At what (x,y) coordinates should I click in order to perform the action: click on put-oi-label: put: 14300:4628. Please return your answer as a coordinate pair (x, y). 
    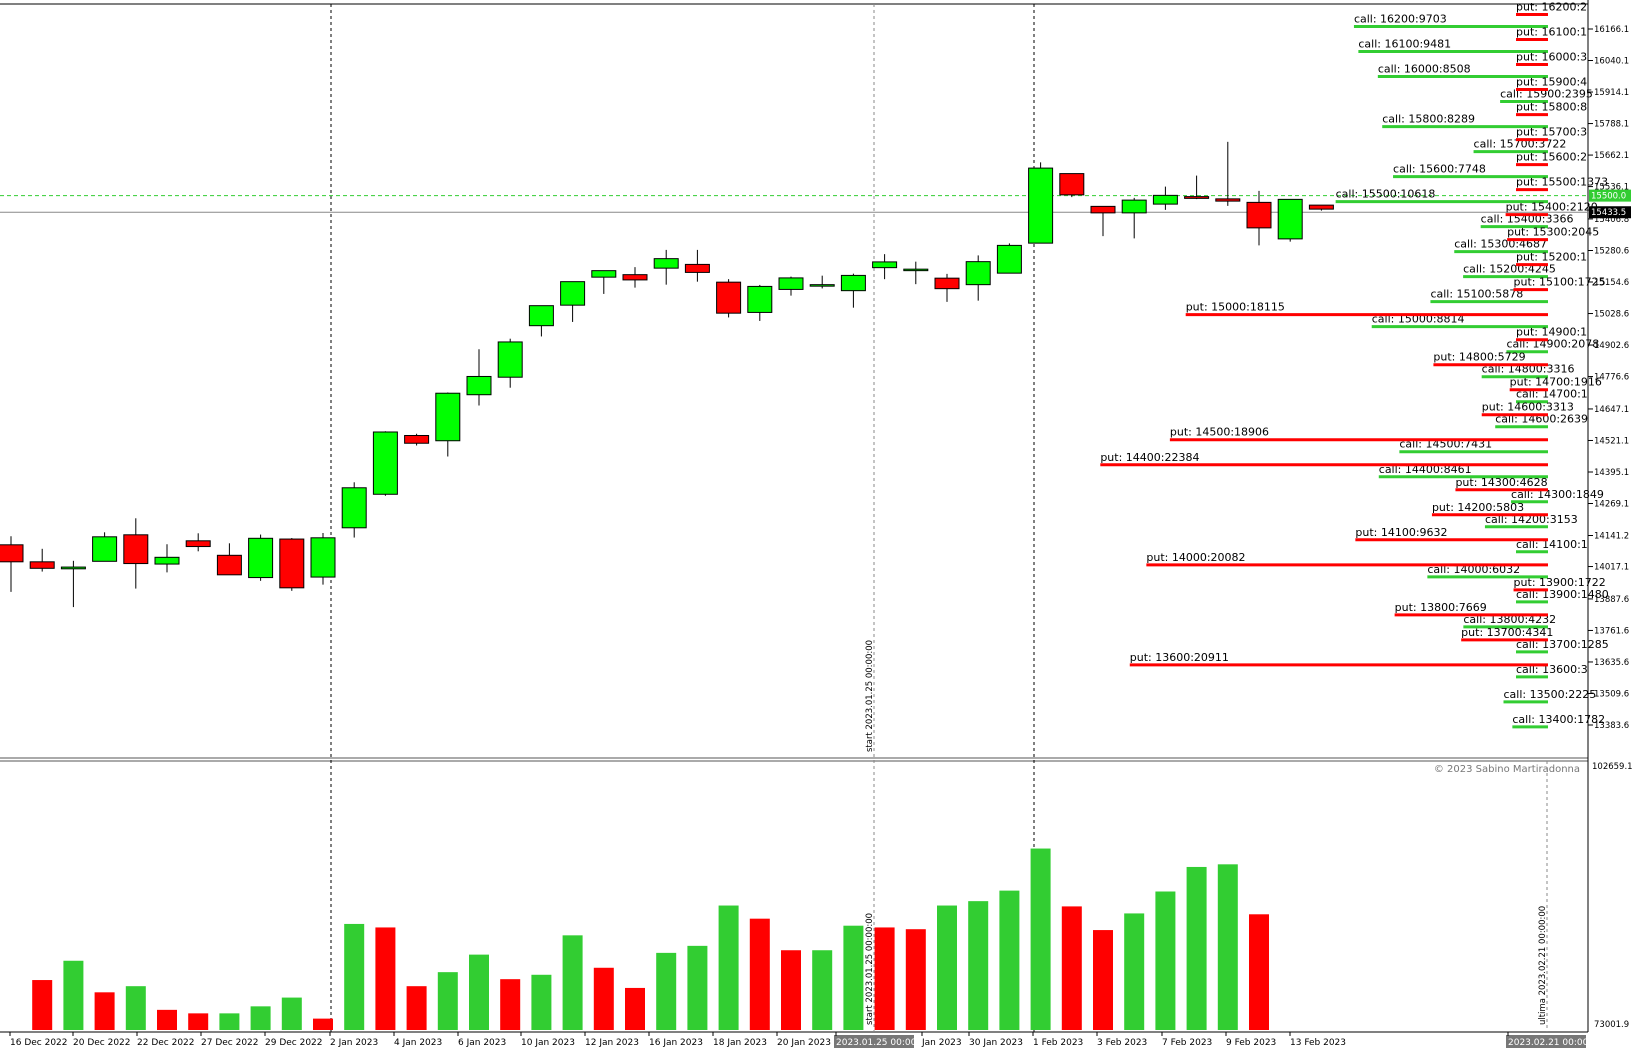
    Looking at the image, I should click on (1501, 482).